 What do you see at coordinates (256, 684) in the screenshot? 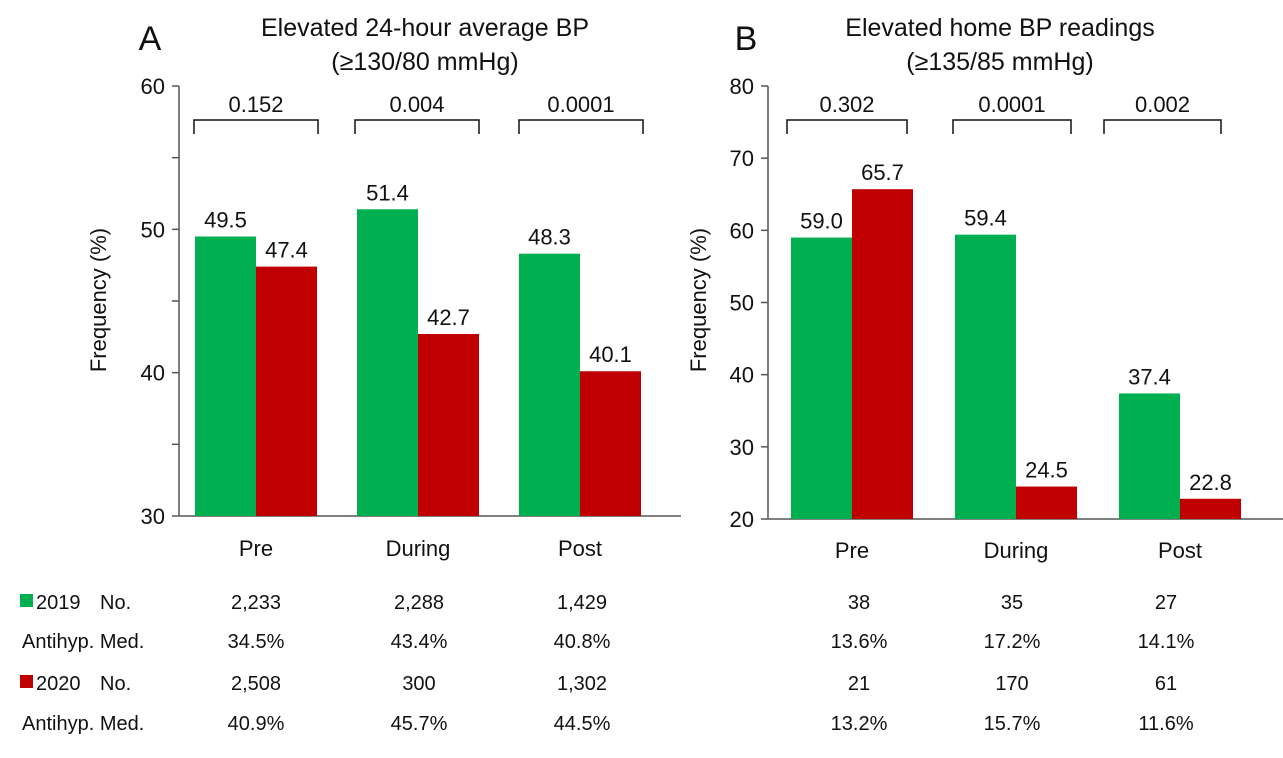
I see `table-cell: 2,508` at bounding box center [256, 684].